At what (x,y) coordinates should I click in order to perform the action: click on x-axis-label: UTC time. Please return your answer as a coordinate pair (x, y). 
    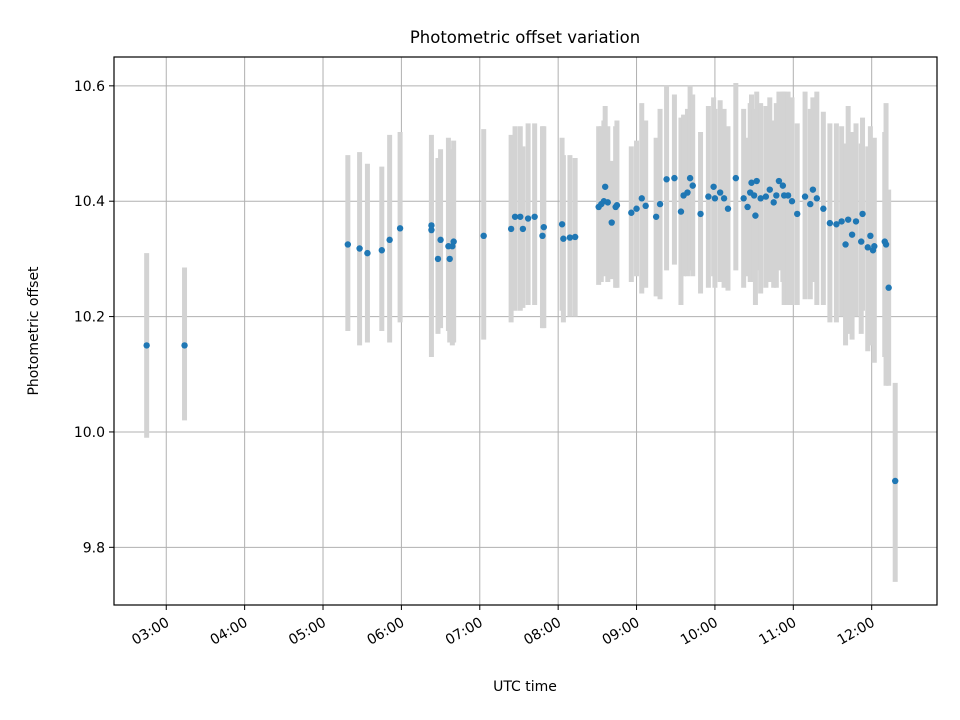
    Looking at the image, I should click on (525, 687).